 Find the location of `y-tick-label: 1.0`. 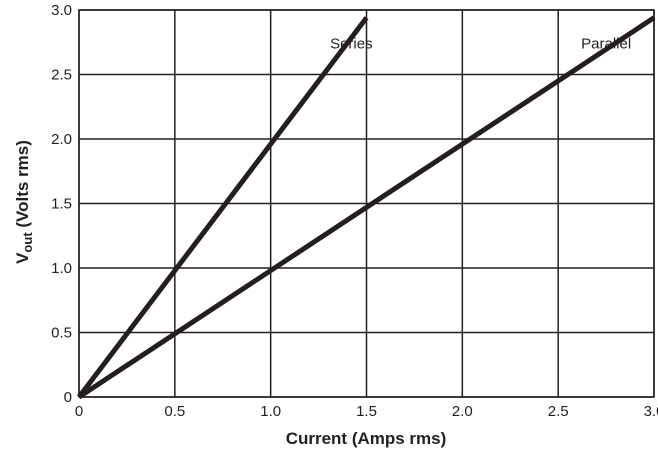

y-tick-label: 1.0 is located at coordinates (61, 268).